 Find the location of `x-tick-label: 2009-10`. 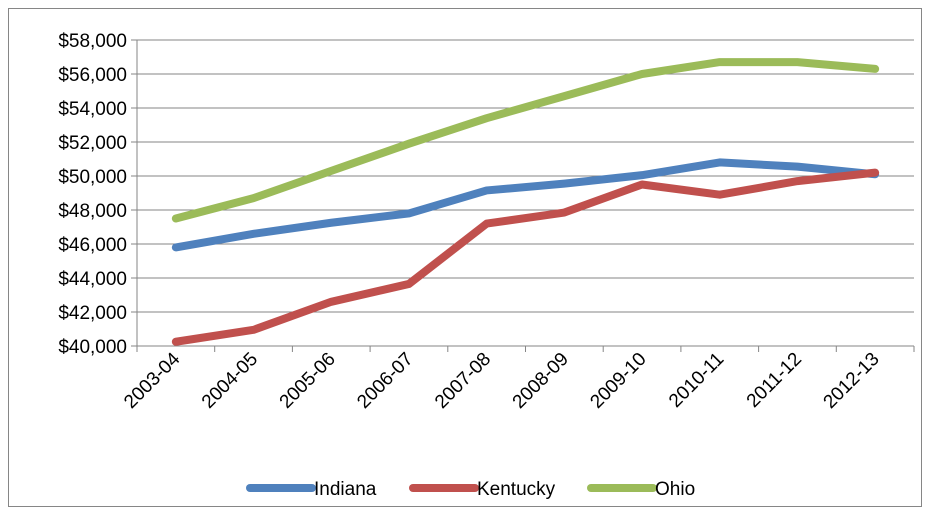

x-tick-label: 2009-10 is located at coordinates (618, 381).